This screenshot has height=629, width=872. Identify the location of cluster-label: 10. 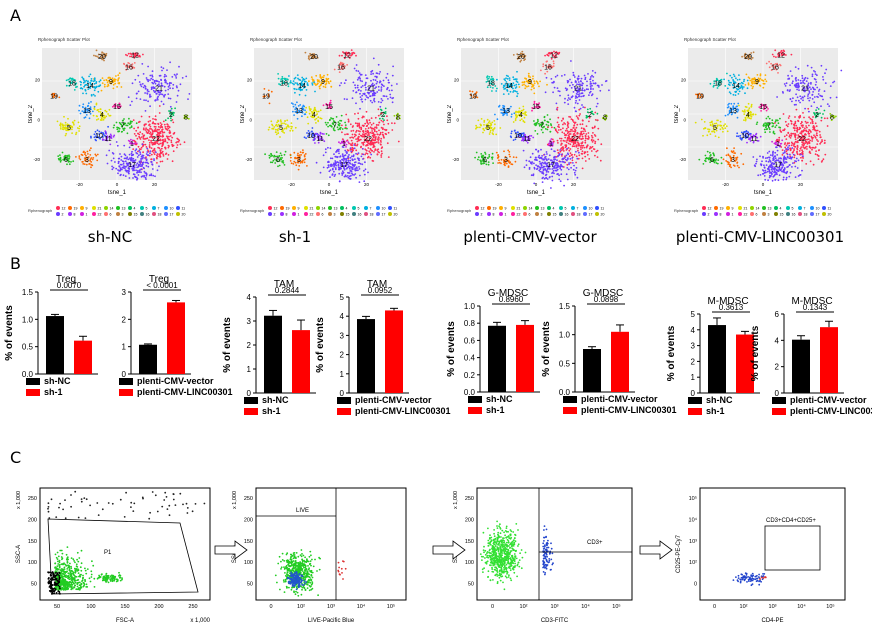
(99, 136).